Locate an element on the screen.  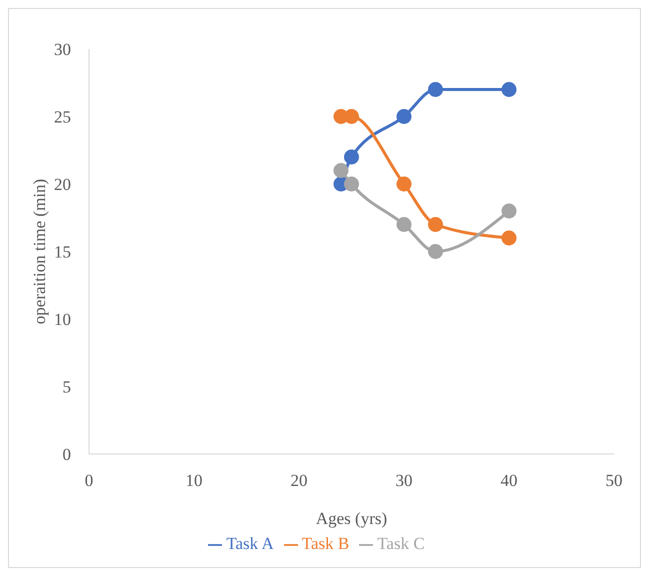
legend-label: Task A is located at coordinates (250, 543).